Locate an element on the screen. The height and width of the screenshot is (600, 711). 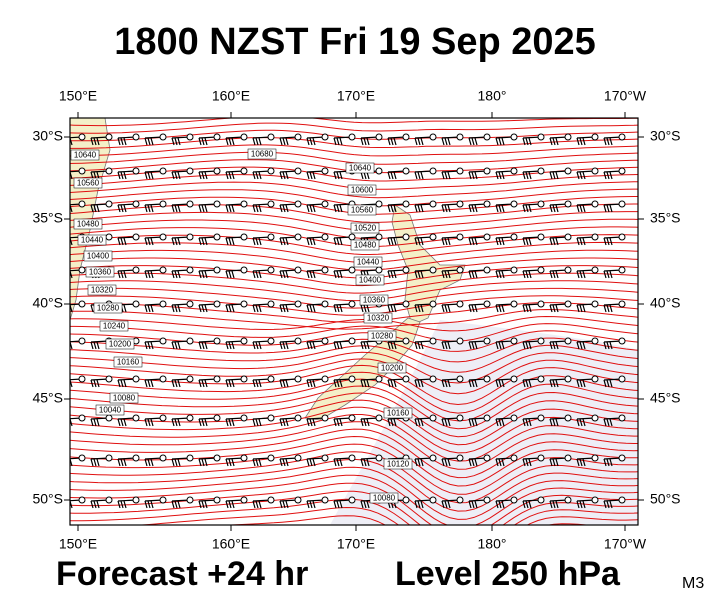
contour-label: 10520 is located at coordinates (365, 228).